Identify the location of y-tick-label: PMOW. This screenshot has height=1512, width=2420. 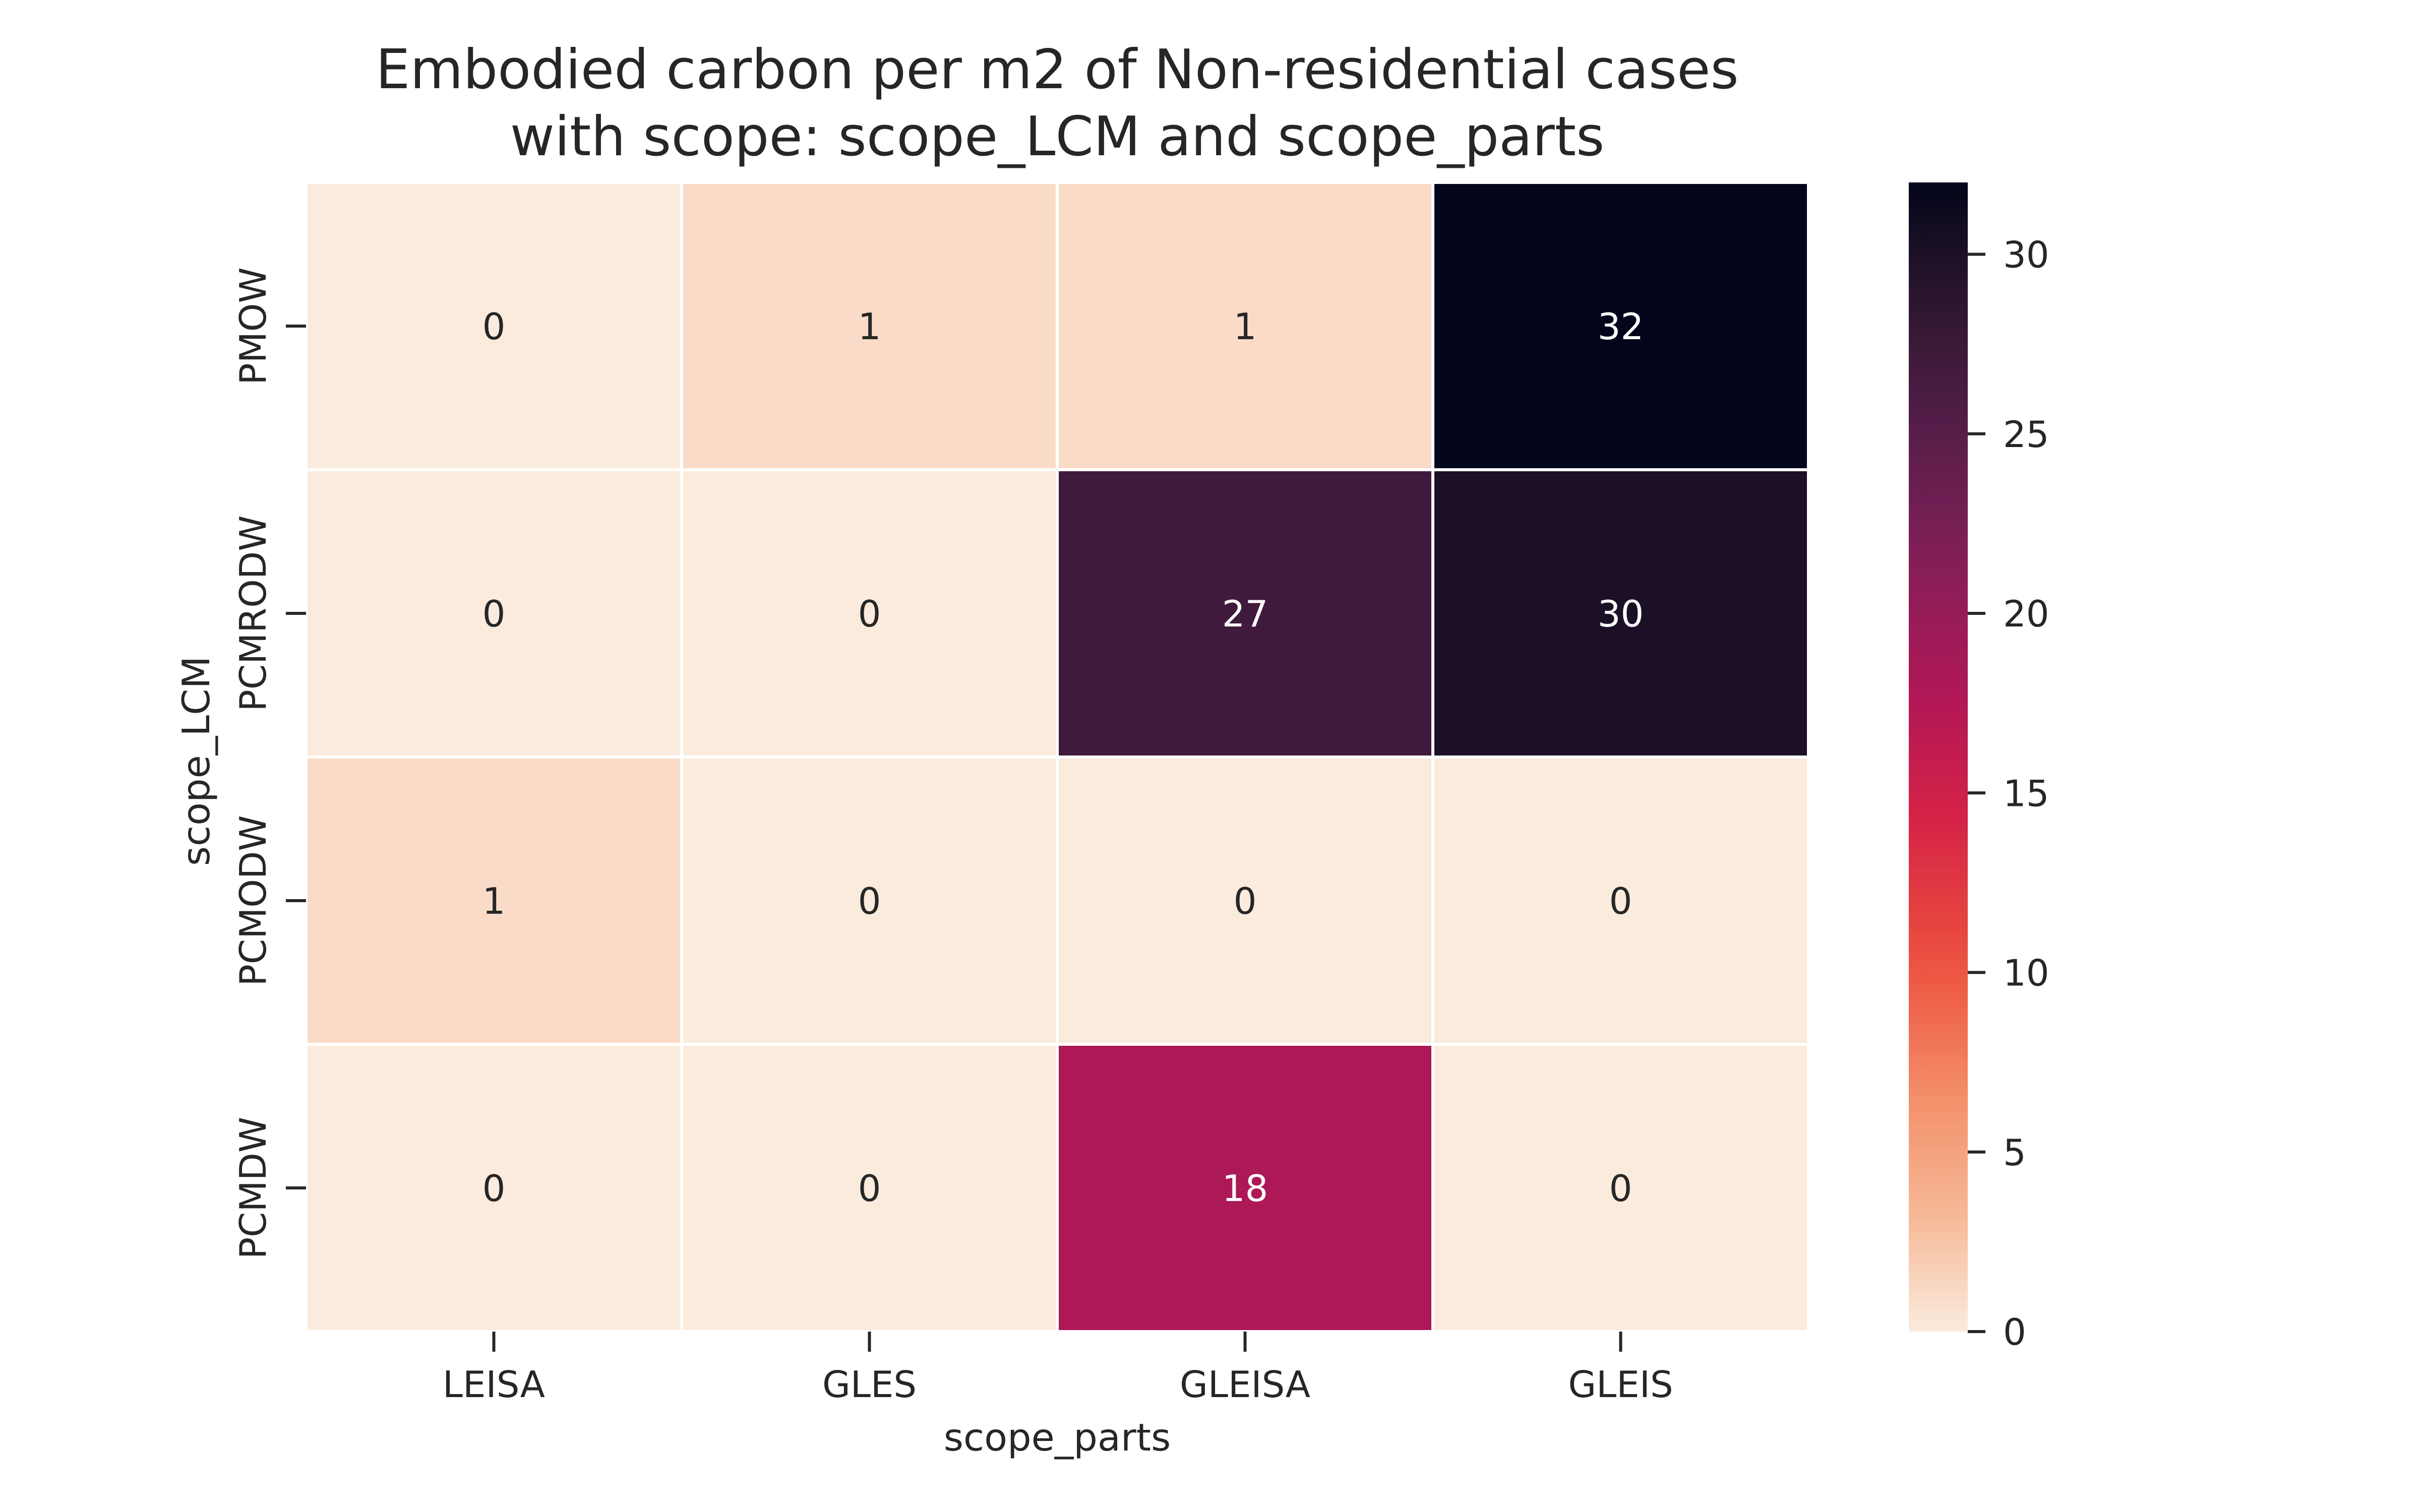
(253, 326).